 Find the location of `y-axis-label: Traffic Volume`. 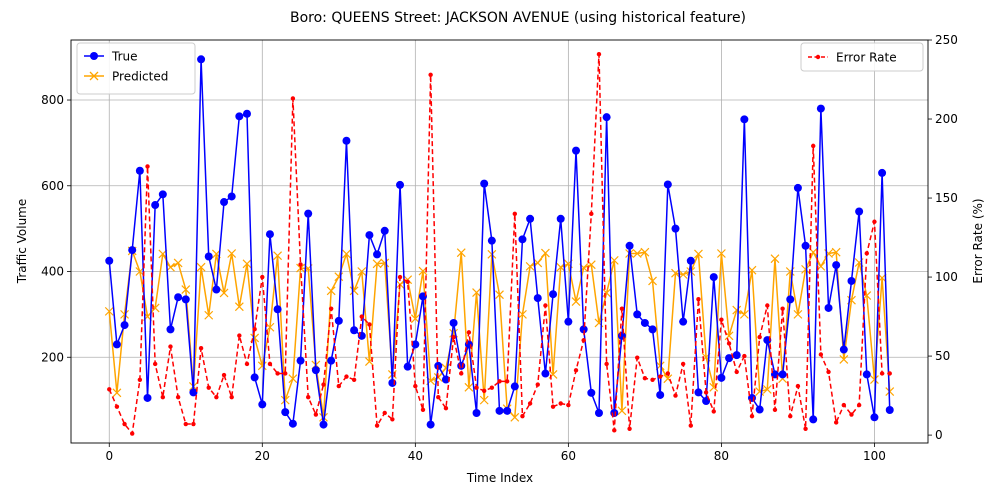

y-axis-label: Traffic Volume is located at coordinates (22, 242).